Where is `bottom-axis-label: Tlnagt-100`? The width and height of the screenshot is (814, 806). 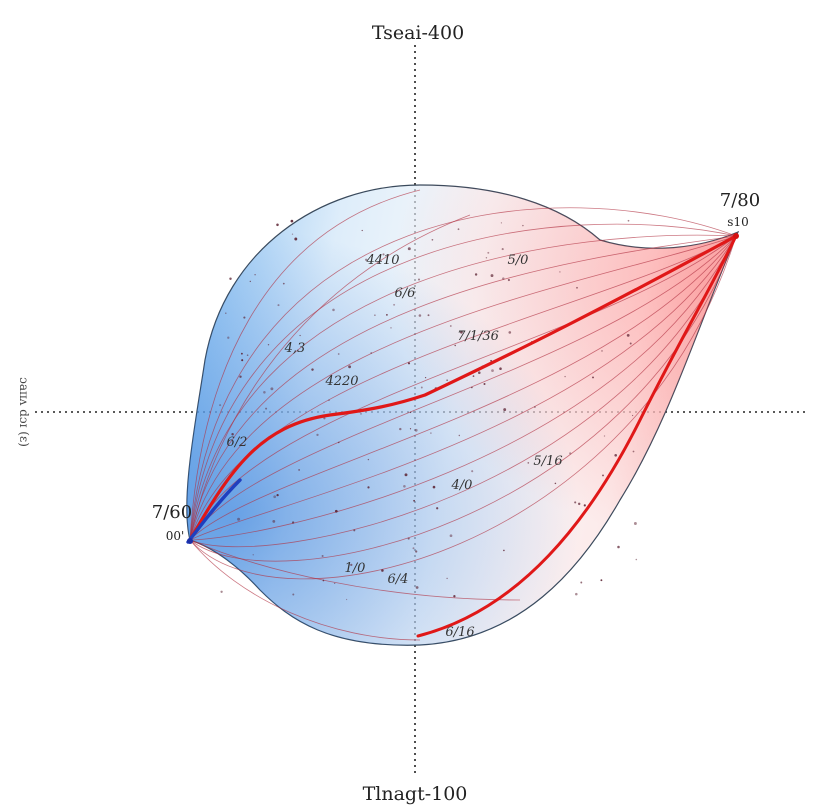 bottom-axis-label: Tlnagt-100 is located at coordinates (415, 794).